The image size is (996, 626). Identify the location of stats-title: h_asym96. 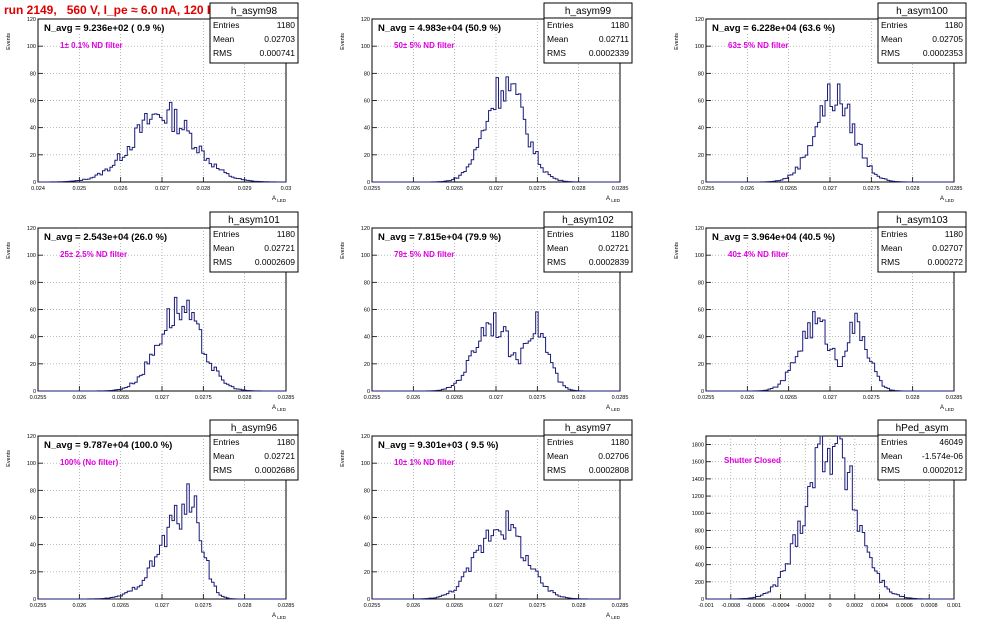
(254, 428).